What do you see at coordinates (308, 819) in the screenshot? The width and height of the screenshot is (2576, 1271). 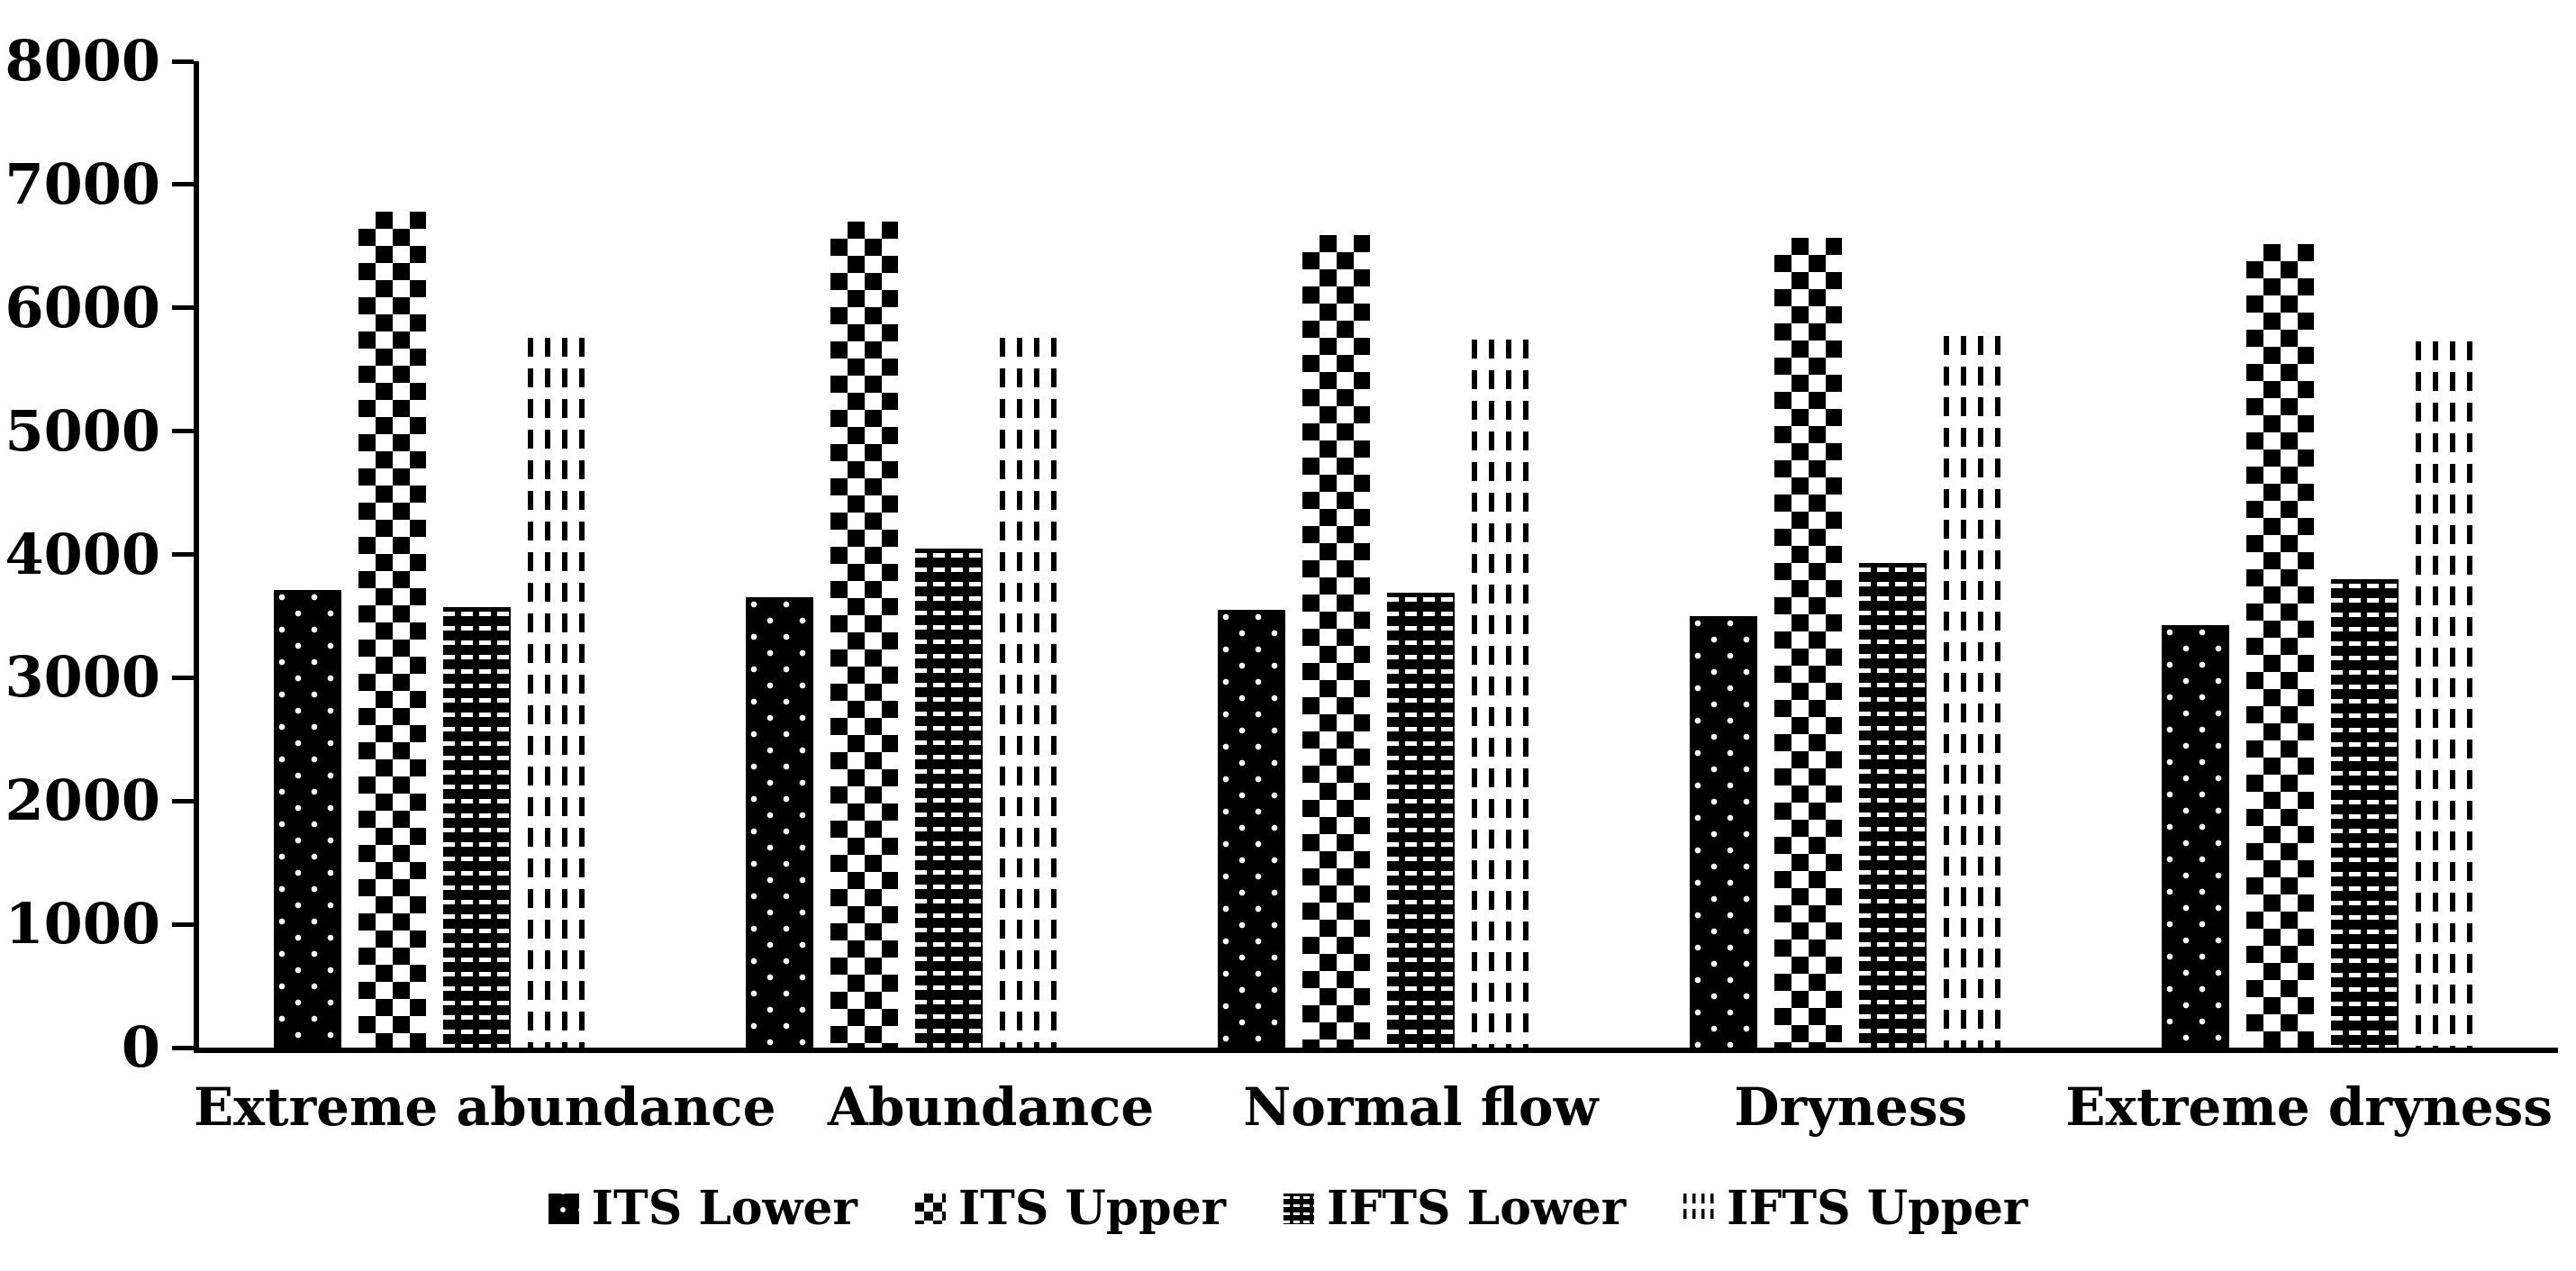 I see `bar-its-lower-extreme-abundance` at bounding box center [308, 819].